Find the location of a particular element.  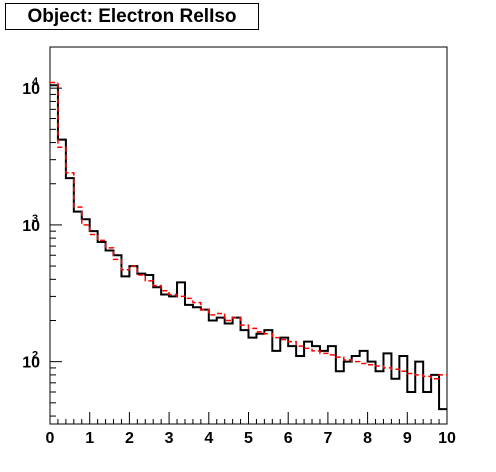

title-box: Object: Electron RelIso is located at coordinates (132, 16).